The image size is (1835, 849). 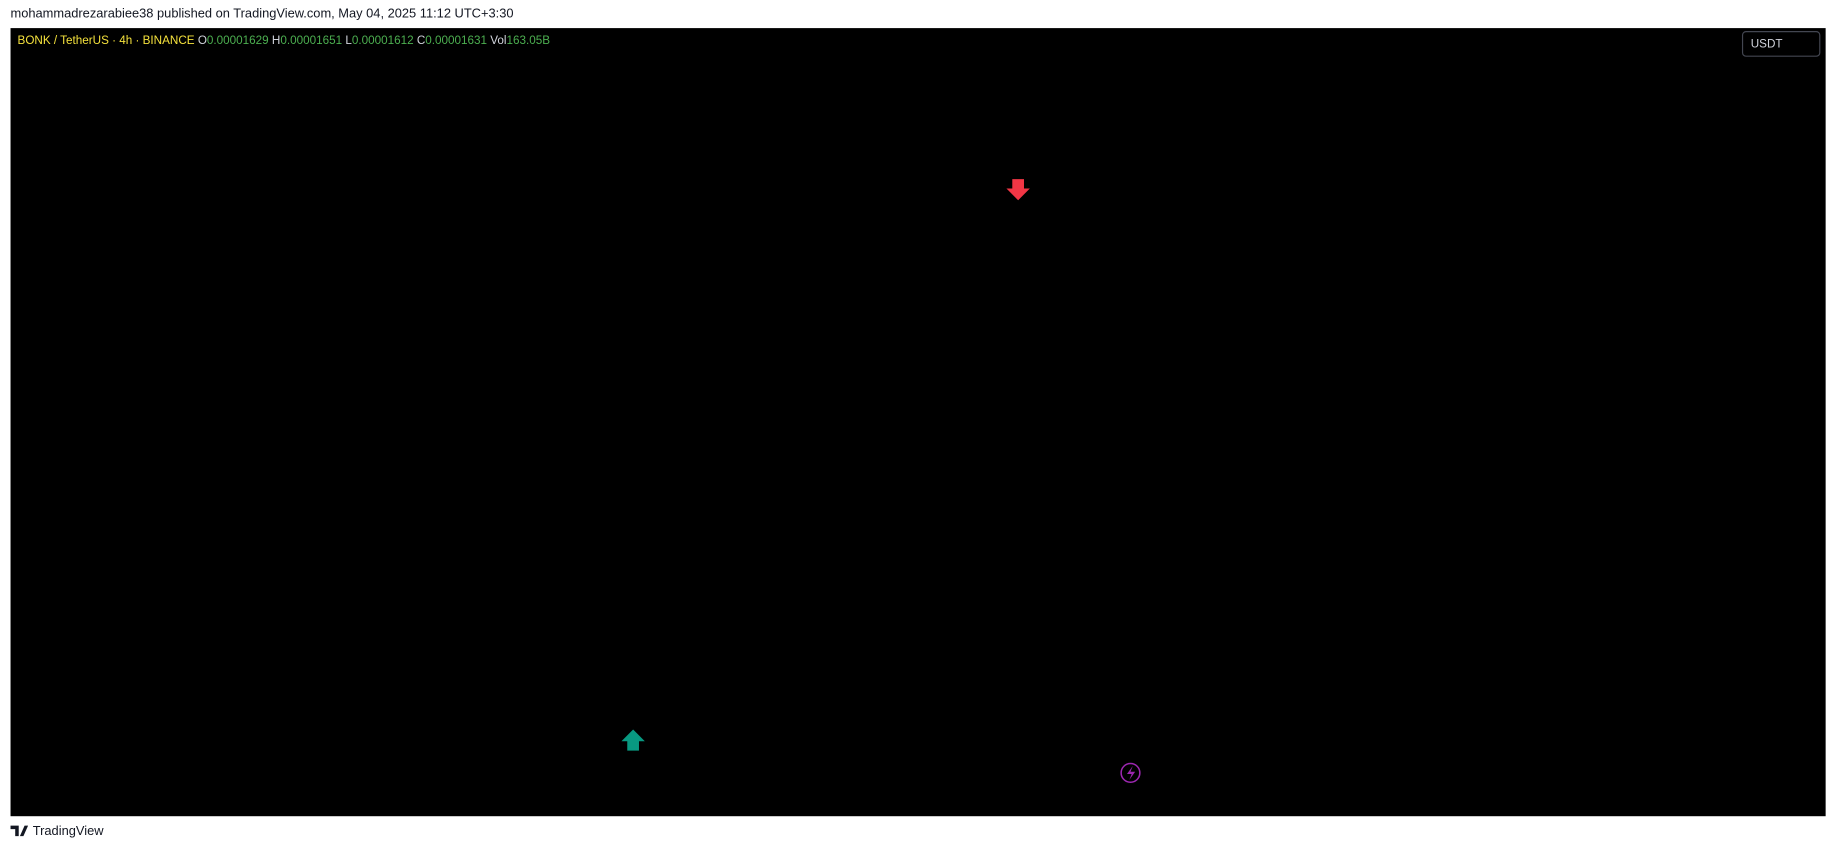 What do you see at coordinates (1018, 190) in the screenshot?
I see `sell-arrow` at bounding box center [1018, 190].